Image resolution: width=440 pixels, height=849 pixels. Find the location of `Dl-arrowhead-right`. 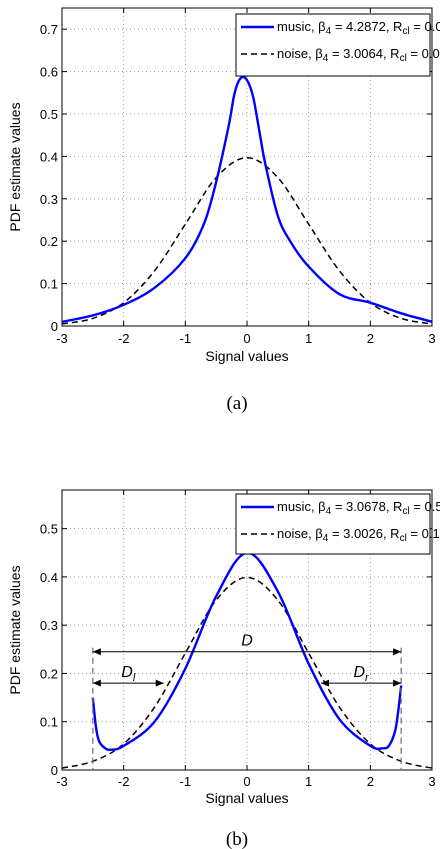

Dl-arrowhead-right is located at coordinates (159, 683).